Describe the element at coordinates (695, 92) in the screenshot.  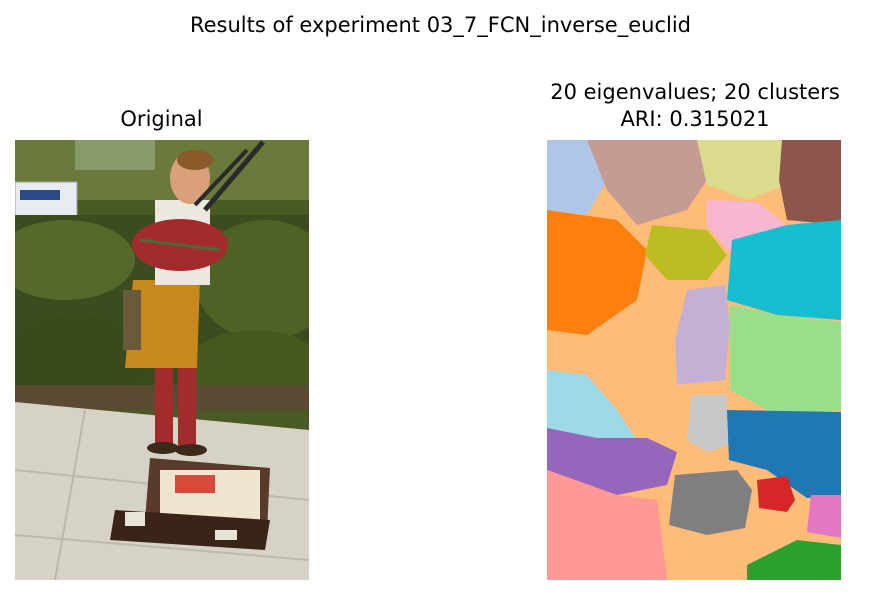
I see `segmentation-title-line1: 20 eigenvalues; 20 clusters` at that location.